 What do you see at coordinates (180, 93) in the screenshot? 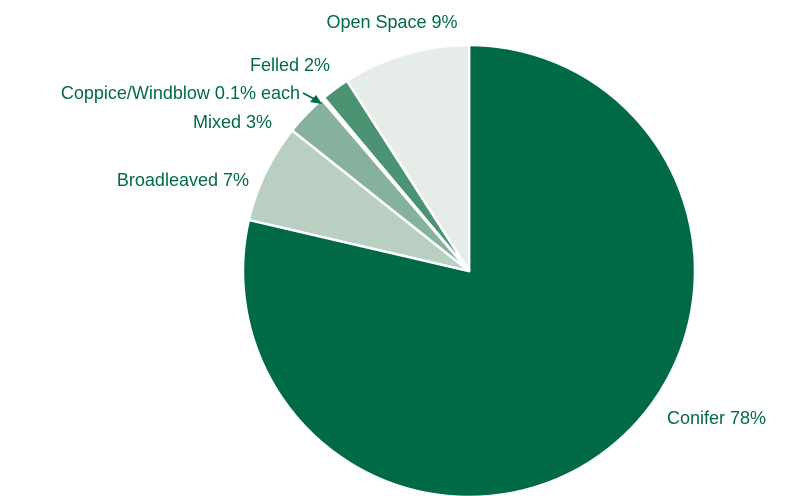
I see `label-coppice-windblow: Coppice/Windblow 0.1% each` at bounding box center [180, 93].